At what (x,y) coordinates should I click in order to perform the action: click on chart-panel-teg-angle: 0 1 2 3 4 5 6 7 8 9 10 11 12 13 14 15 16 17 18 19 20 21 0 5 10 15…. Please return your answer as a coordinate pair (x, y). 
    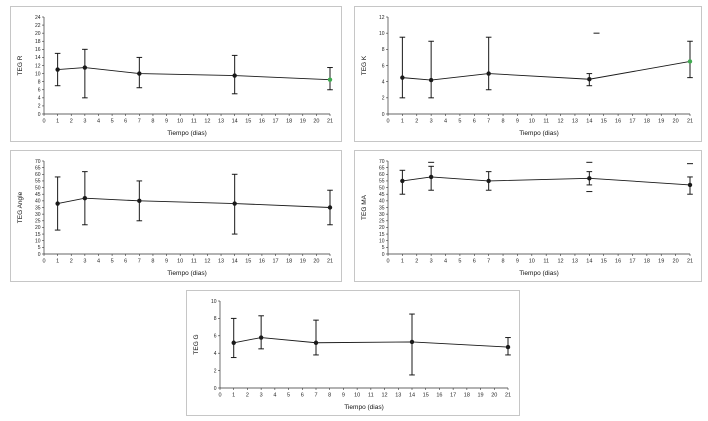
    Looking at the image, I should click on (176, 216).